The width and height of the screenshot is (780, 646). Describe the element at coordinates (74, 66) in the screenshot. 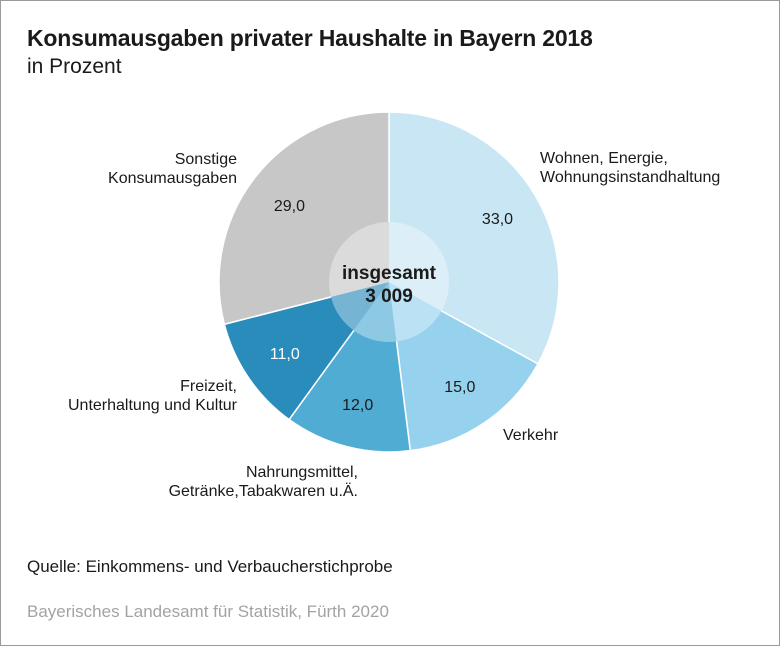

I see `chart-subtitle: in Prozent` at that location.